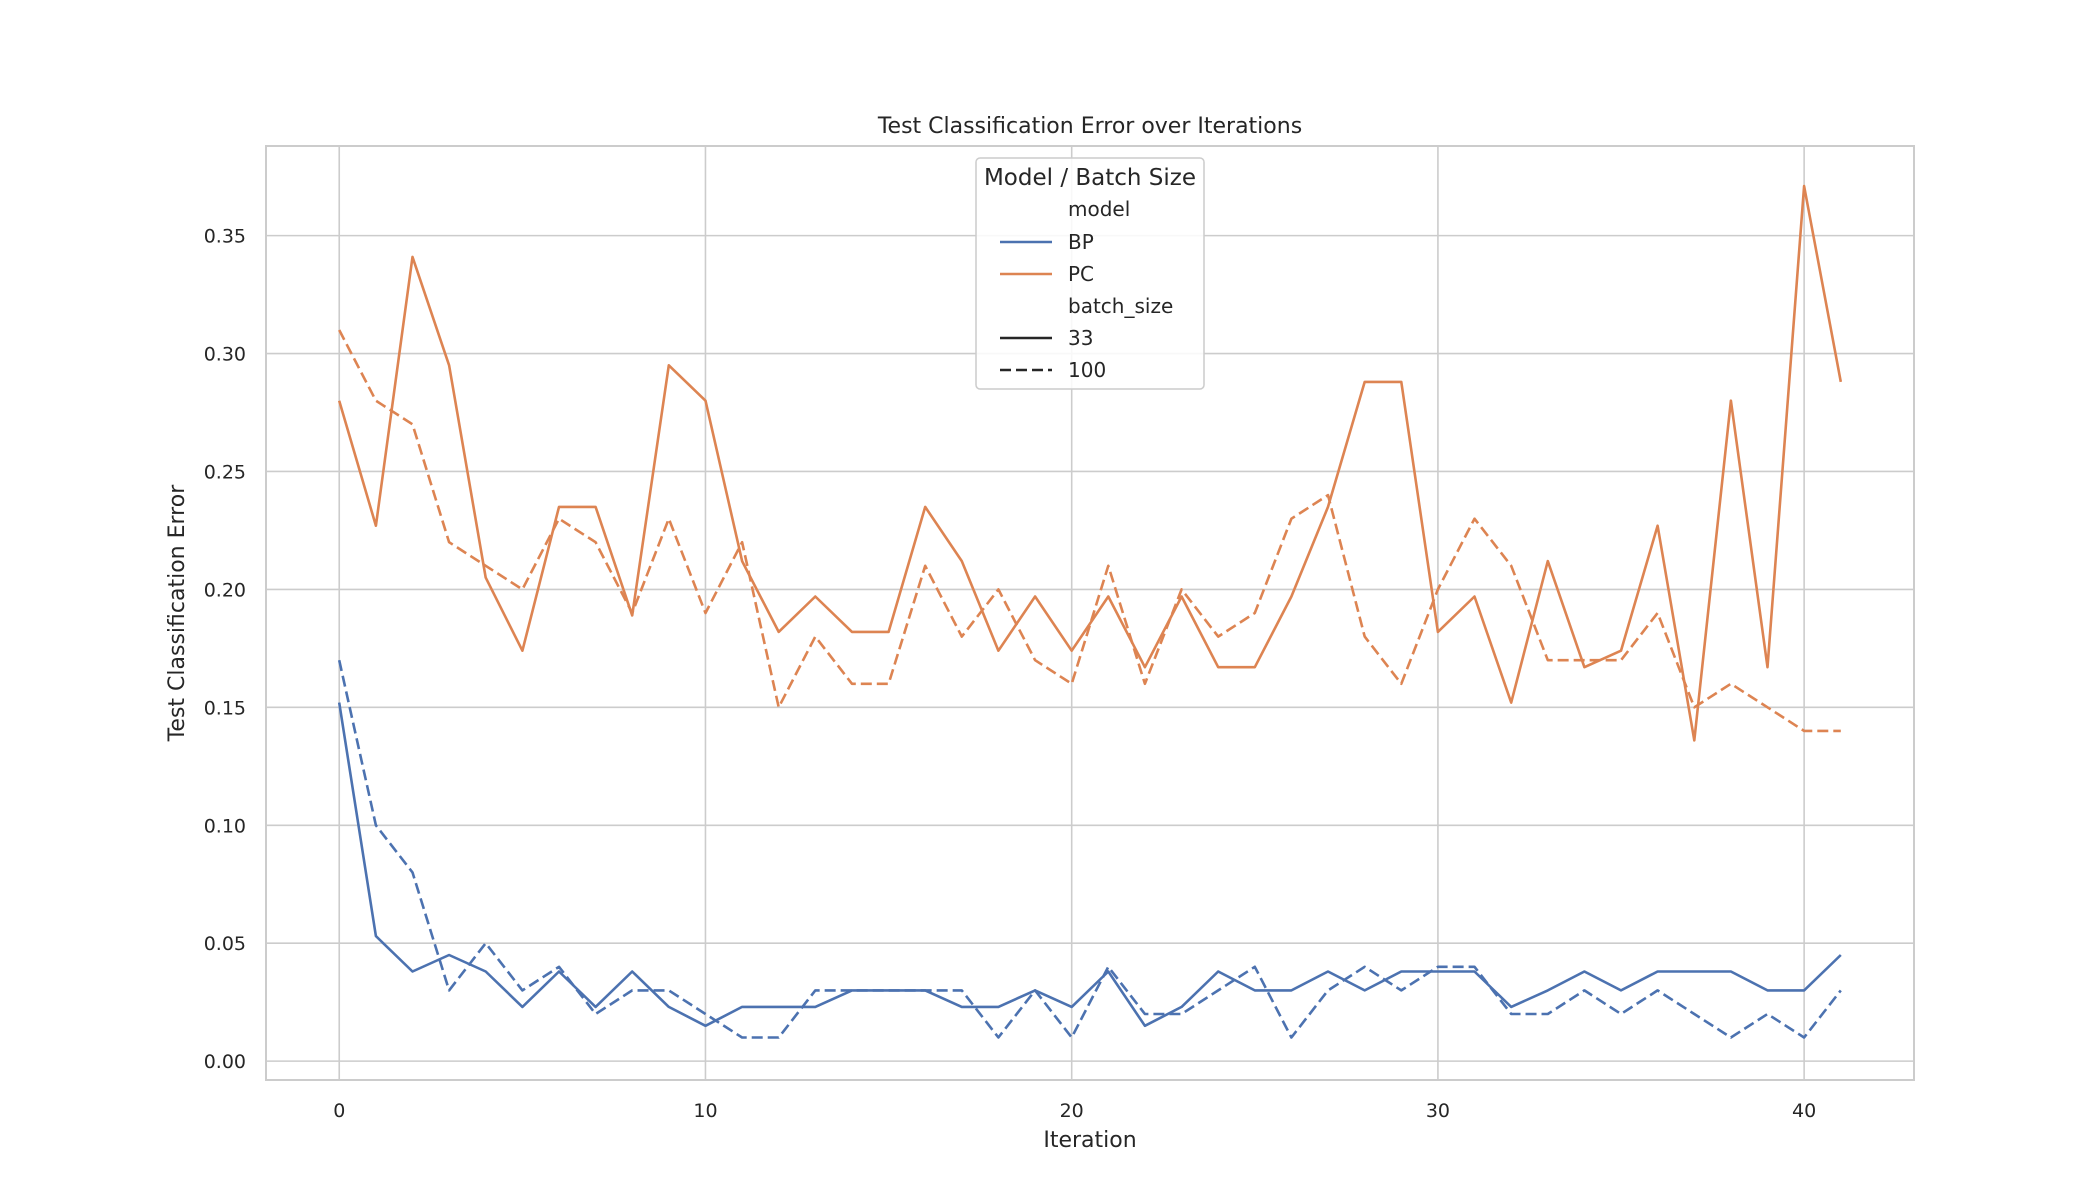  What do you see at coordinates (1080, 338) in the screenshot?
I see `legend-label-batch-33: 33` at bounding box center [1080, 338].